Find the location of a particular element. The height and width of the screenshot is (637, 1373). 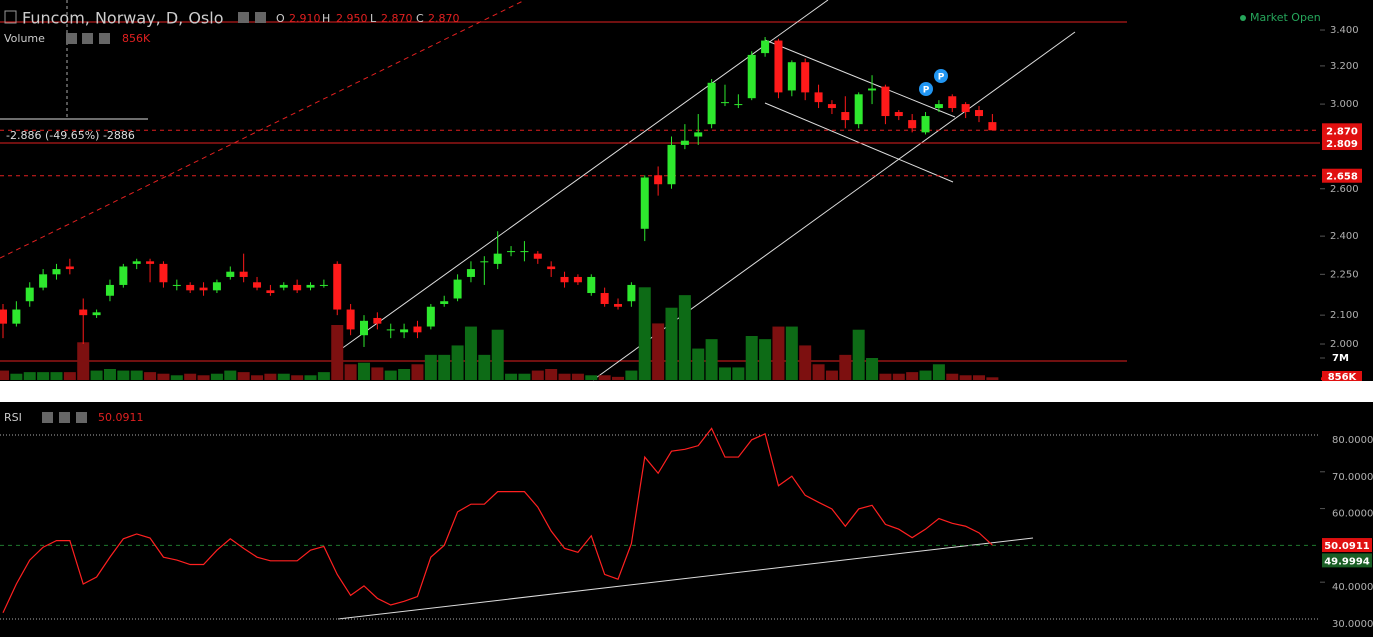

ohlc-label: O is located at coordinates (280, 18).